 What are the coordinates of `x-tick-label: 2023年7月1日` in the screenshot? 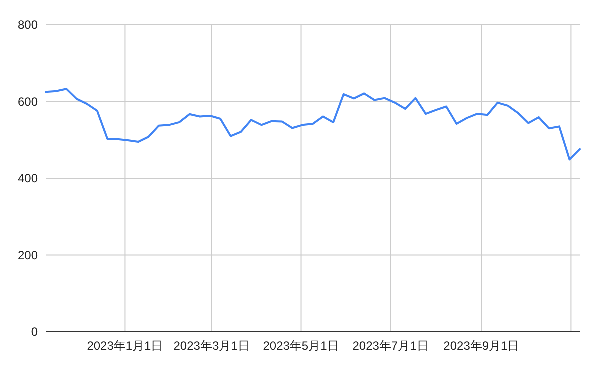 It's located at (390, 346).